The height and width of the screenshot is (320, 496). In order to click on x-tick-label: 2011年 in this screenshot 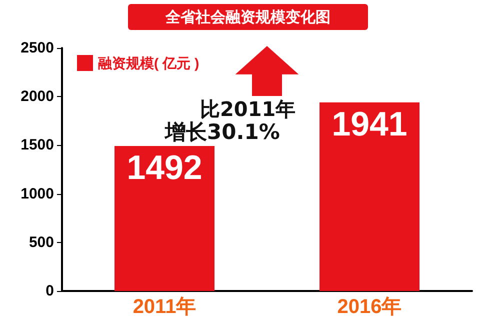, I will do `click(164, 307)`.